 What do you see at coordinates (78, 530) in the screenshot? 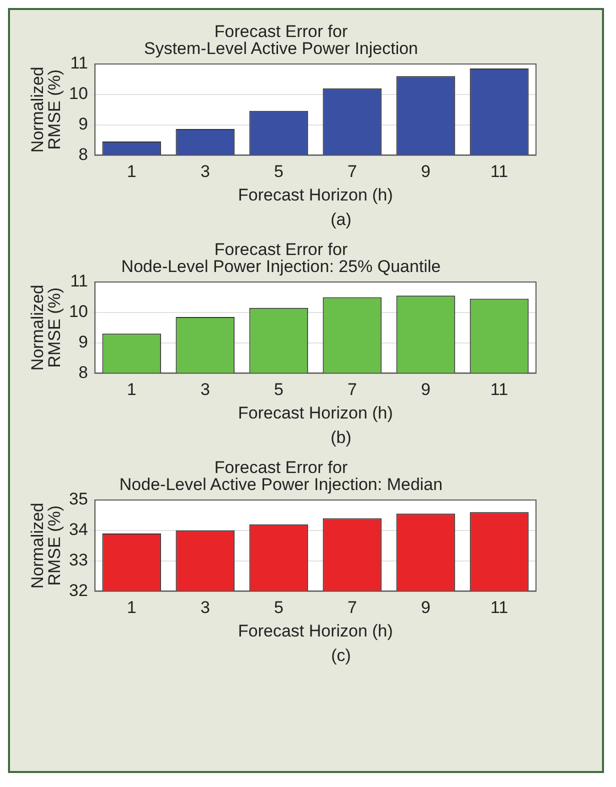
I see `y-tick-label: 34` at bounding box center [78, 530].